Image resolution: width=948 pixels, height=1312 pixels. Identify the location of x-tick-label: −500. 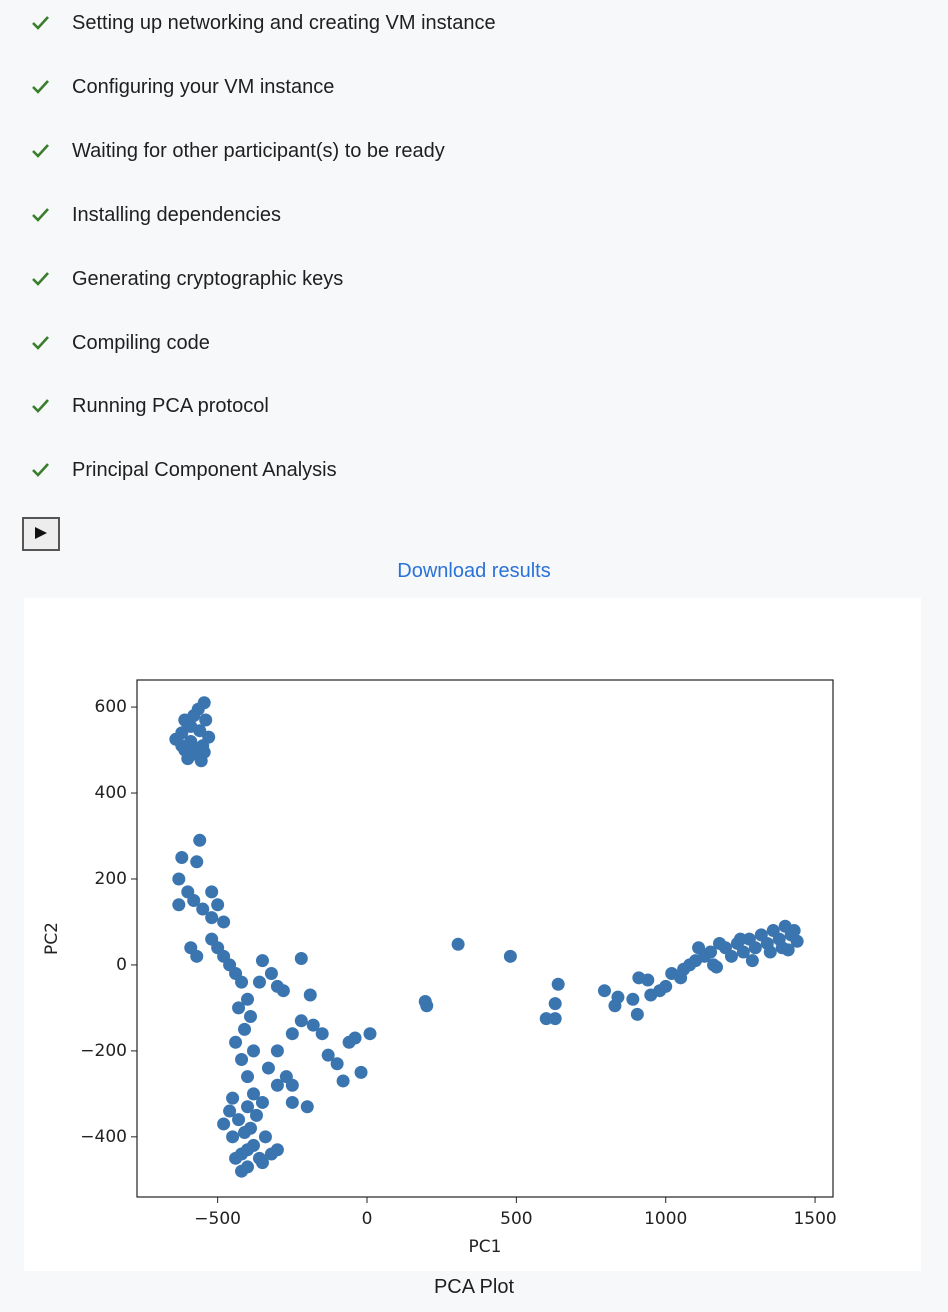
(217, 1219).